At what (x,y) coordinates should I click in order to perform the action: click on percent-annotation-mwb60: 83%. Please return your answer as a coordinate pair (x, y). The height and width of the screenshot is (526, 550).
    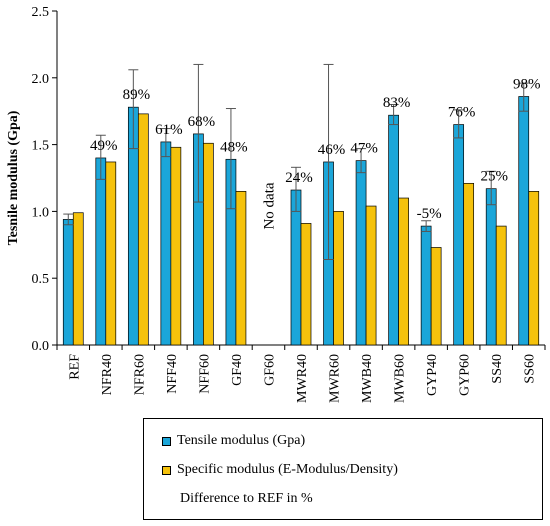
    Looking at the image, I should click on (397, 103).